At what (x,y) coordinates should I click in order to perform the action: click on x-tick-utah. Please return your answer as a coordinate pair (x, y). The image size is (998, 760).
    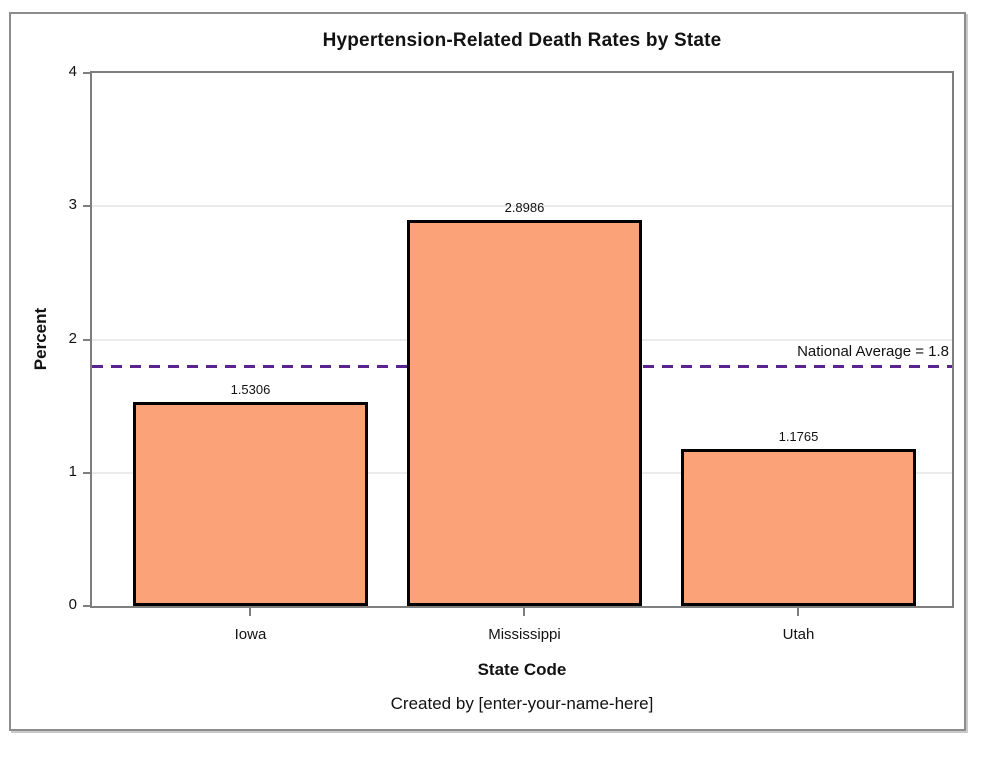
    Looking at the image, I should click on (798, 612).